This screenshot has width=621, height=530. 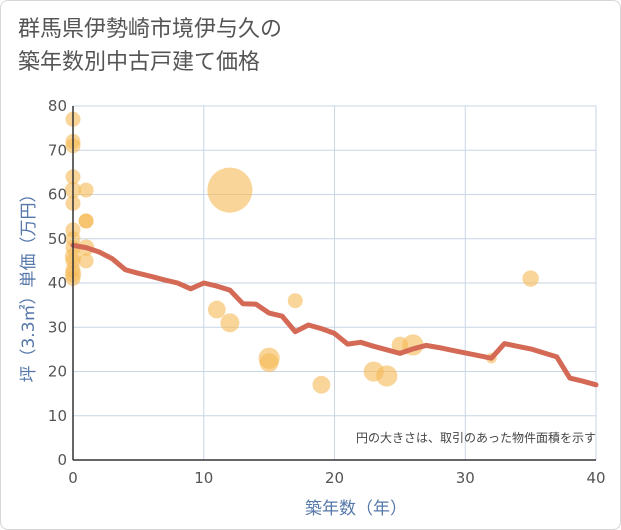 What do you see at coordinates (57, 283) in the screenshot?
I see `y-tick-label: 40` at bounding box center [57, 283].